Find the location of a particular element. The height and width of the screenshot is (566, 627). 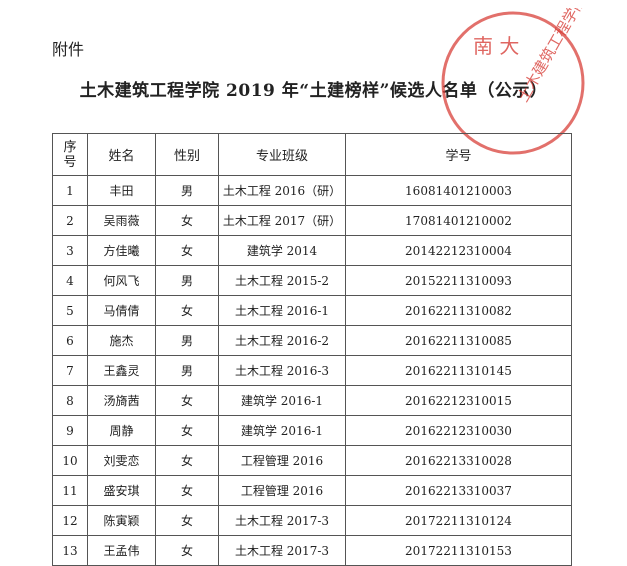

document-title: 土木建筑工程学院 2019 年“土建榜样”候选人名单（公示） is located at coordinates (313, 91).